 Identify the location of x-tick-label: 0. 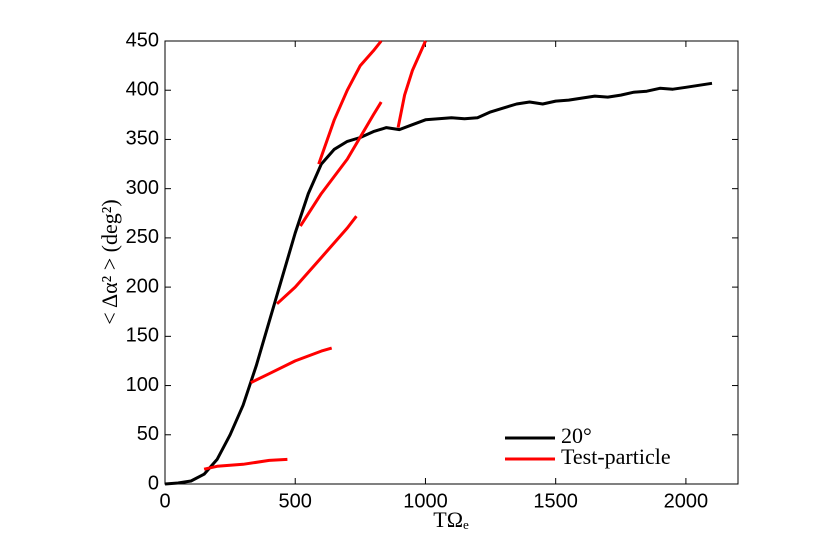
(164, 501).